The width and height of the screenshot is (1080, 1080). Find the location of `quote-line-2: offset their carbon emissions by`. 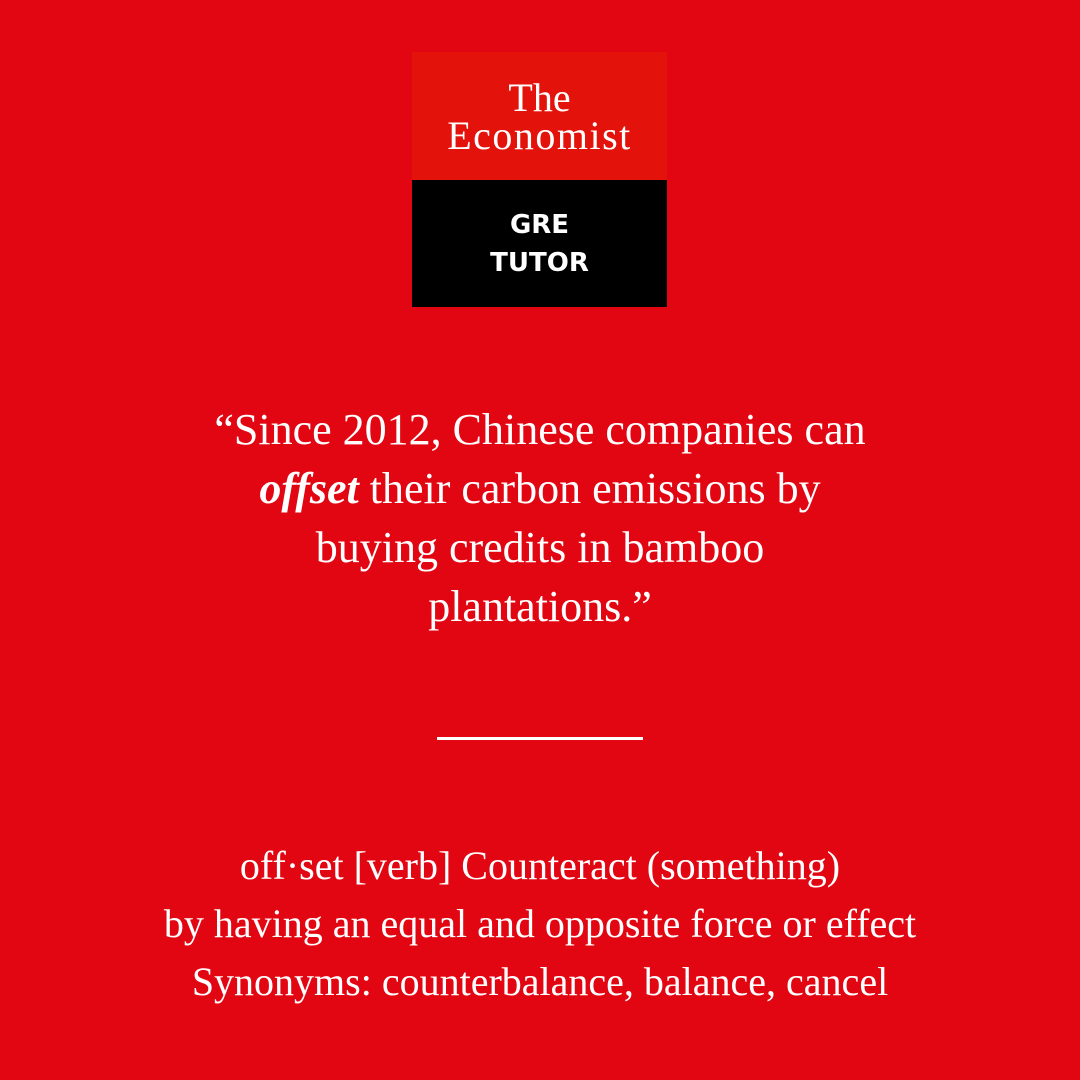

quote-line-2: offset their carbon emissions by is located at coordinates (540, 488).